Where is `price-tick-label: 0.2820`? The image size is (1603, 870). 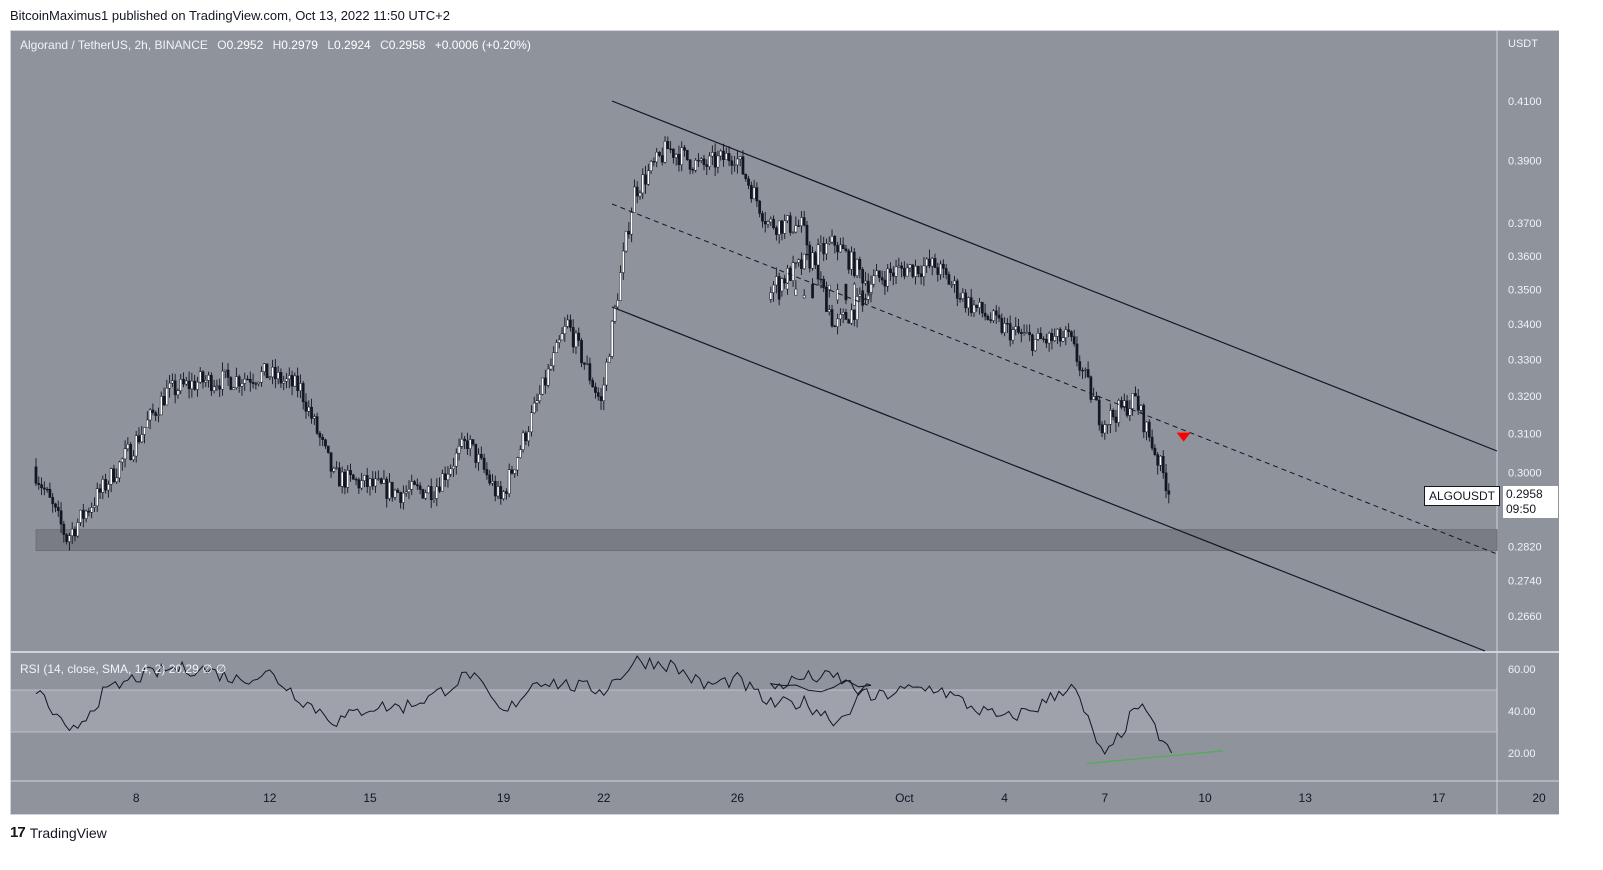
price-tick-label: 0.2820 is located at coordinates (1525, 547).